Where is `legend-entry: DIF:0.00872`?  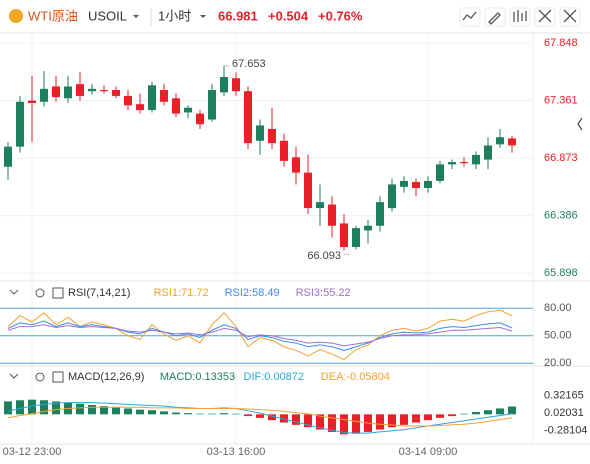
legend-entry: DIF:0.00872 is located at coordinates (274, 377).